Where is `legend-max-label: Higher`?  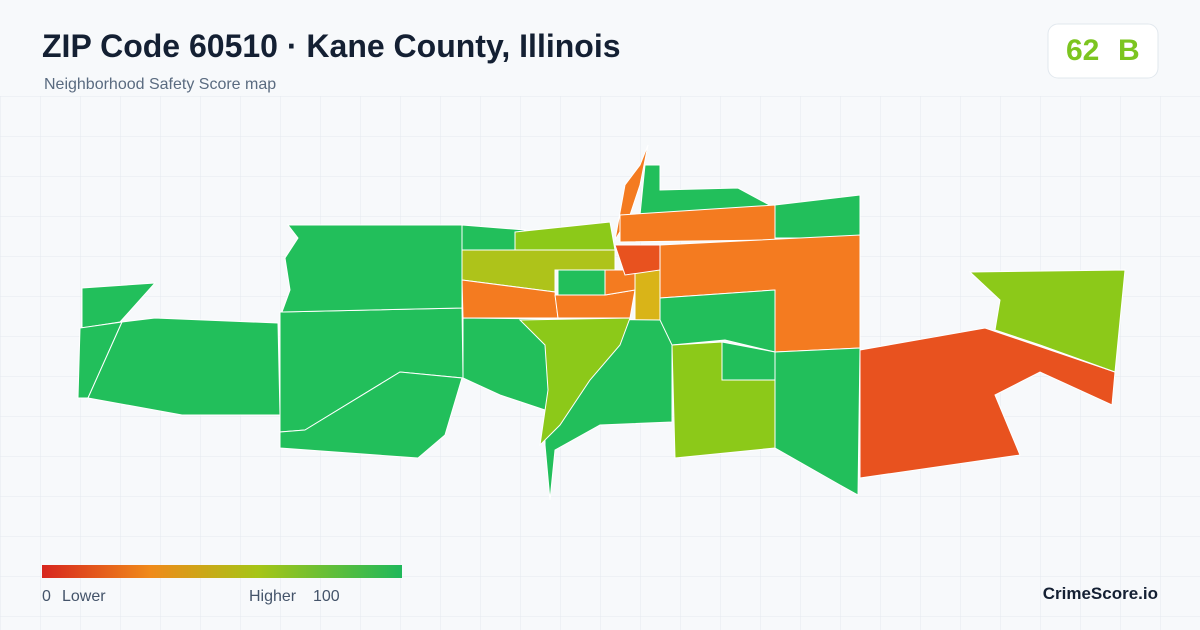
legend-max-label: Higher is located at coordinates (273, 596).